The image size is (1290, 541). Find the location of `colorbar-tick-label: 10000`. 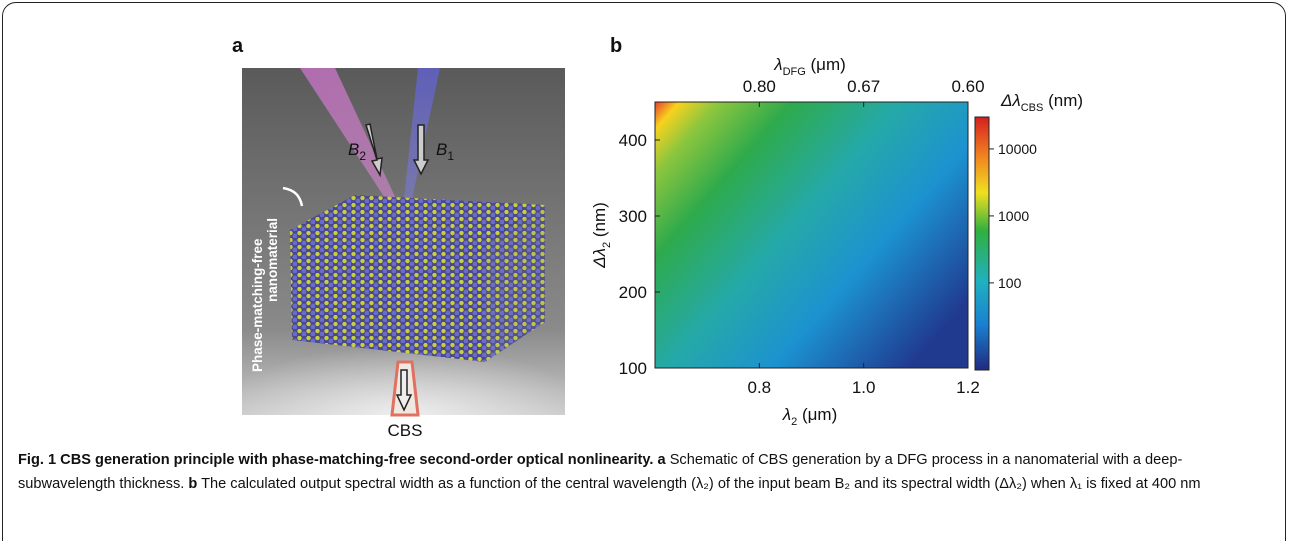

colorbar-tick-label: 10000 is located at coordinates (1017, 149).